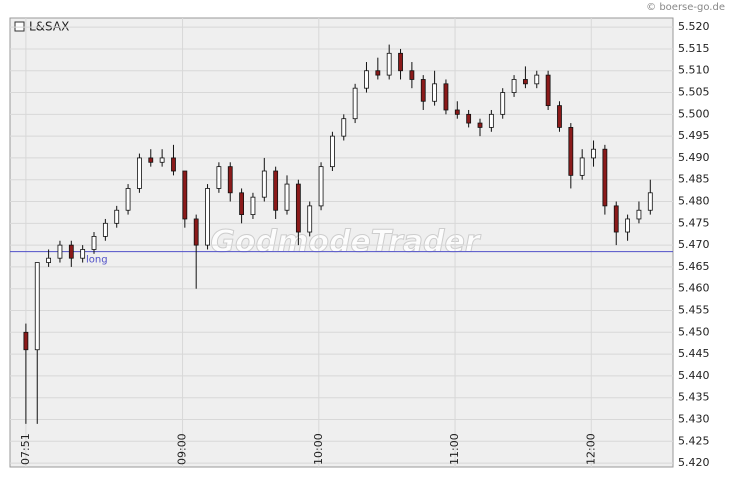 This screenshot has height=481, width=730. Describe the element at coordinates (694, 157) in the screenshot. I see `y-tick-label: 5.490` at that location.